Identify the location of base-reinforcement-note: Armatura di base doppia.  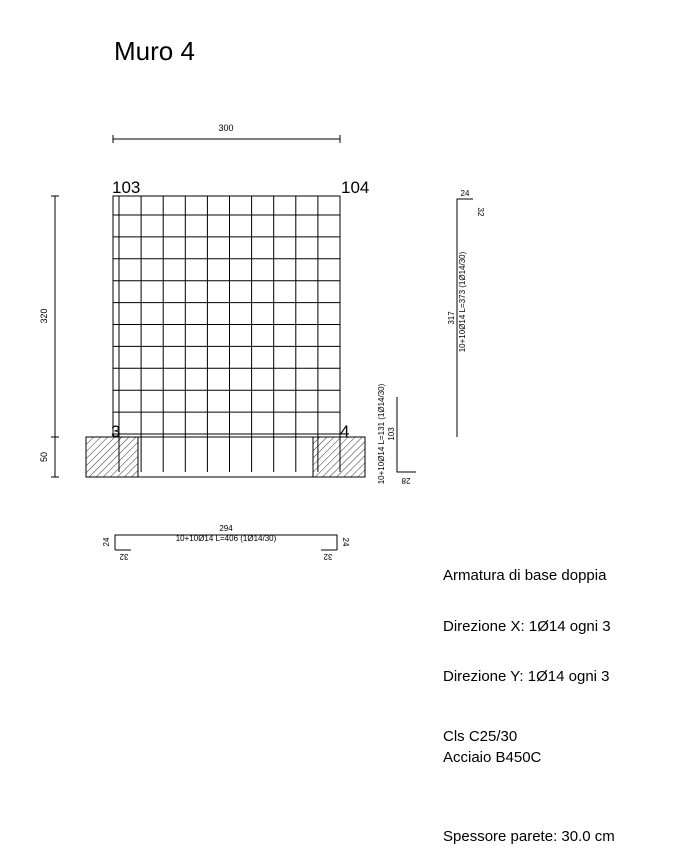
(525, 575).